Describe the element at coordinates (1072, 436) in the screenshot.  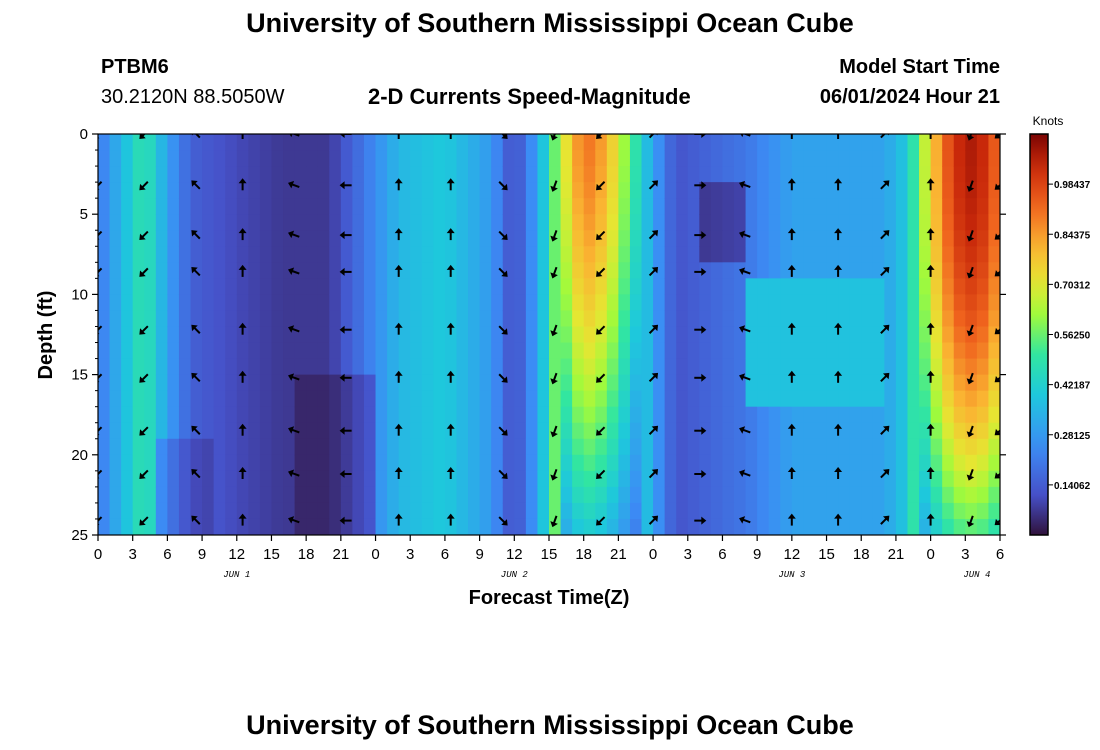
I see `colorbar-tick-label: 0.28125` at that location.